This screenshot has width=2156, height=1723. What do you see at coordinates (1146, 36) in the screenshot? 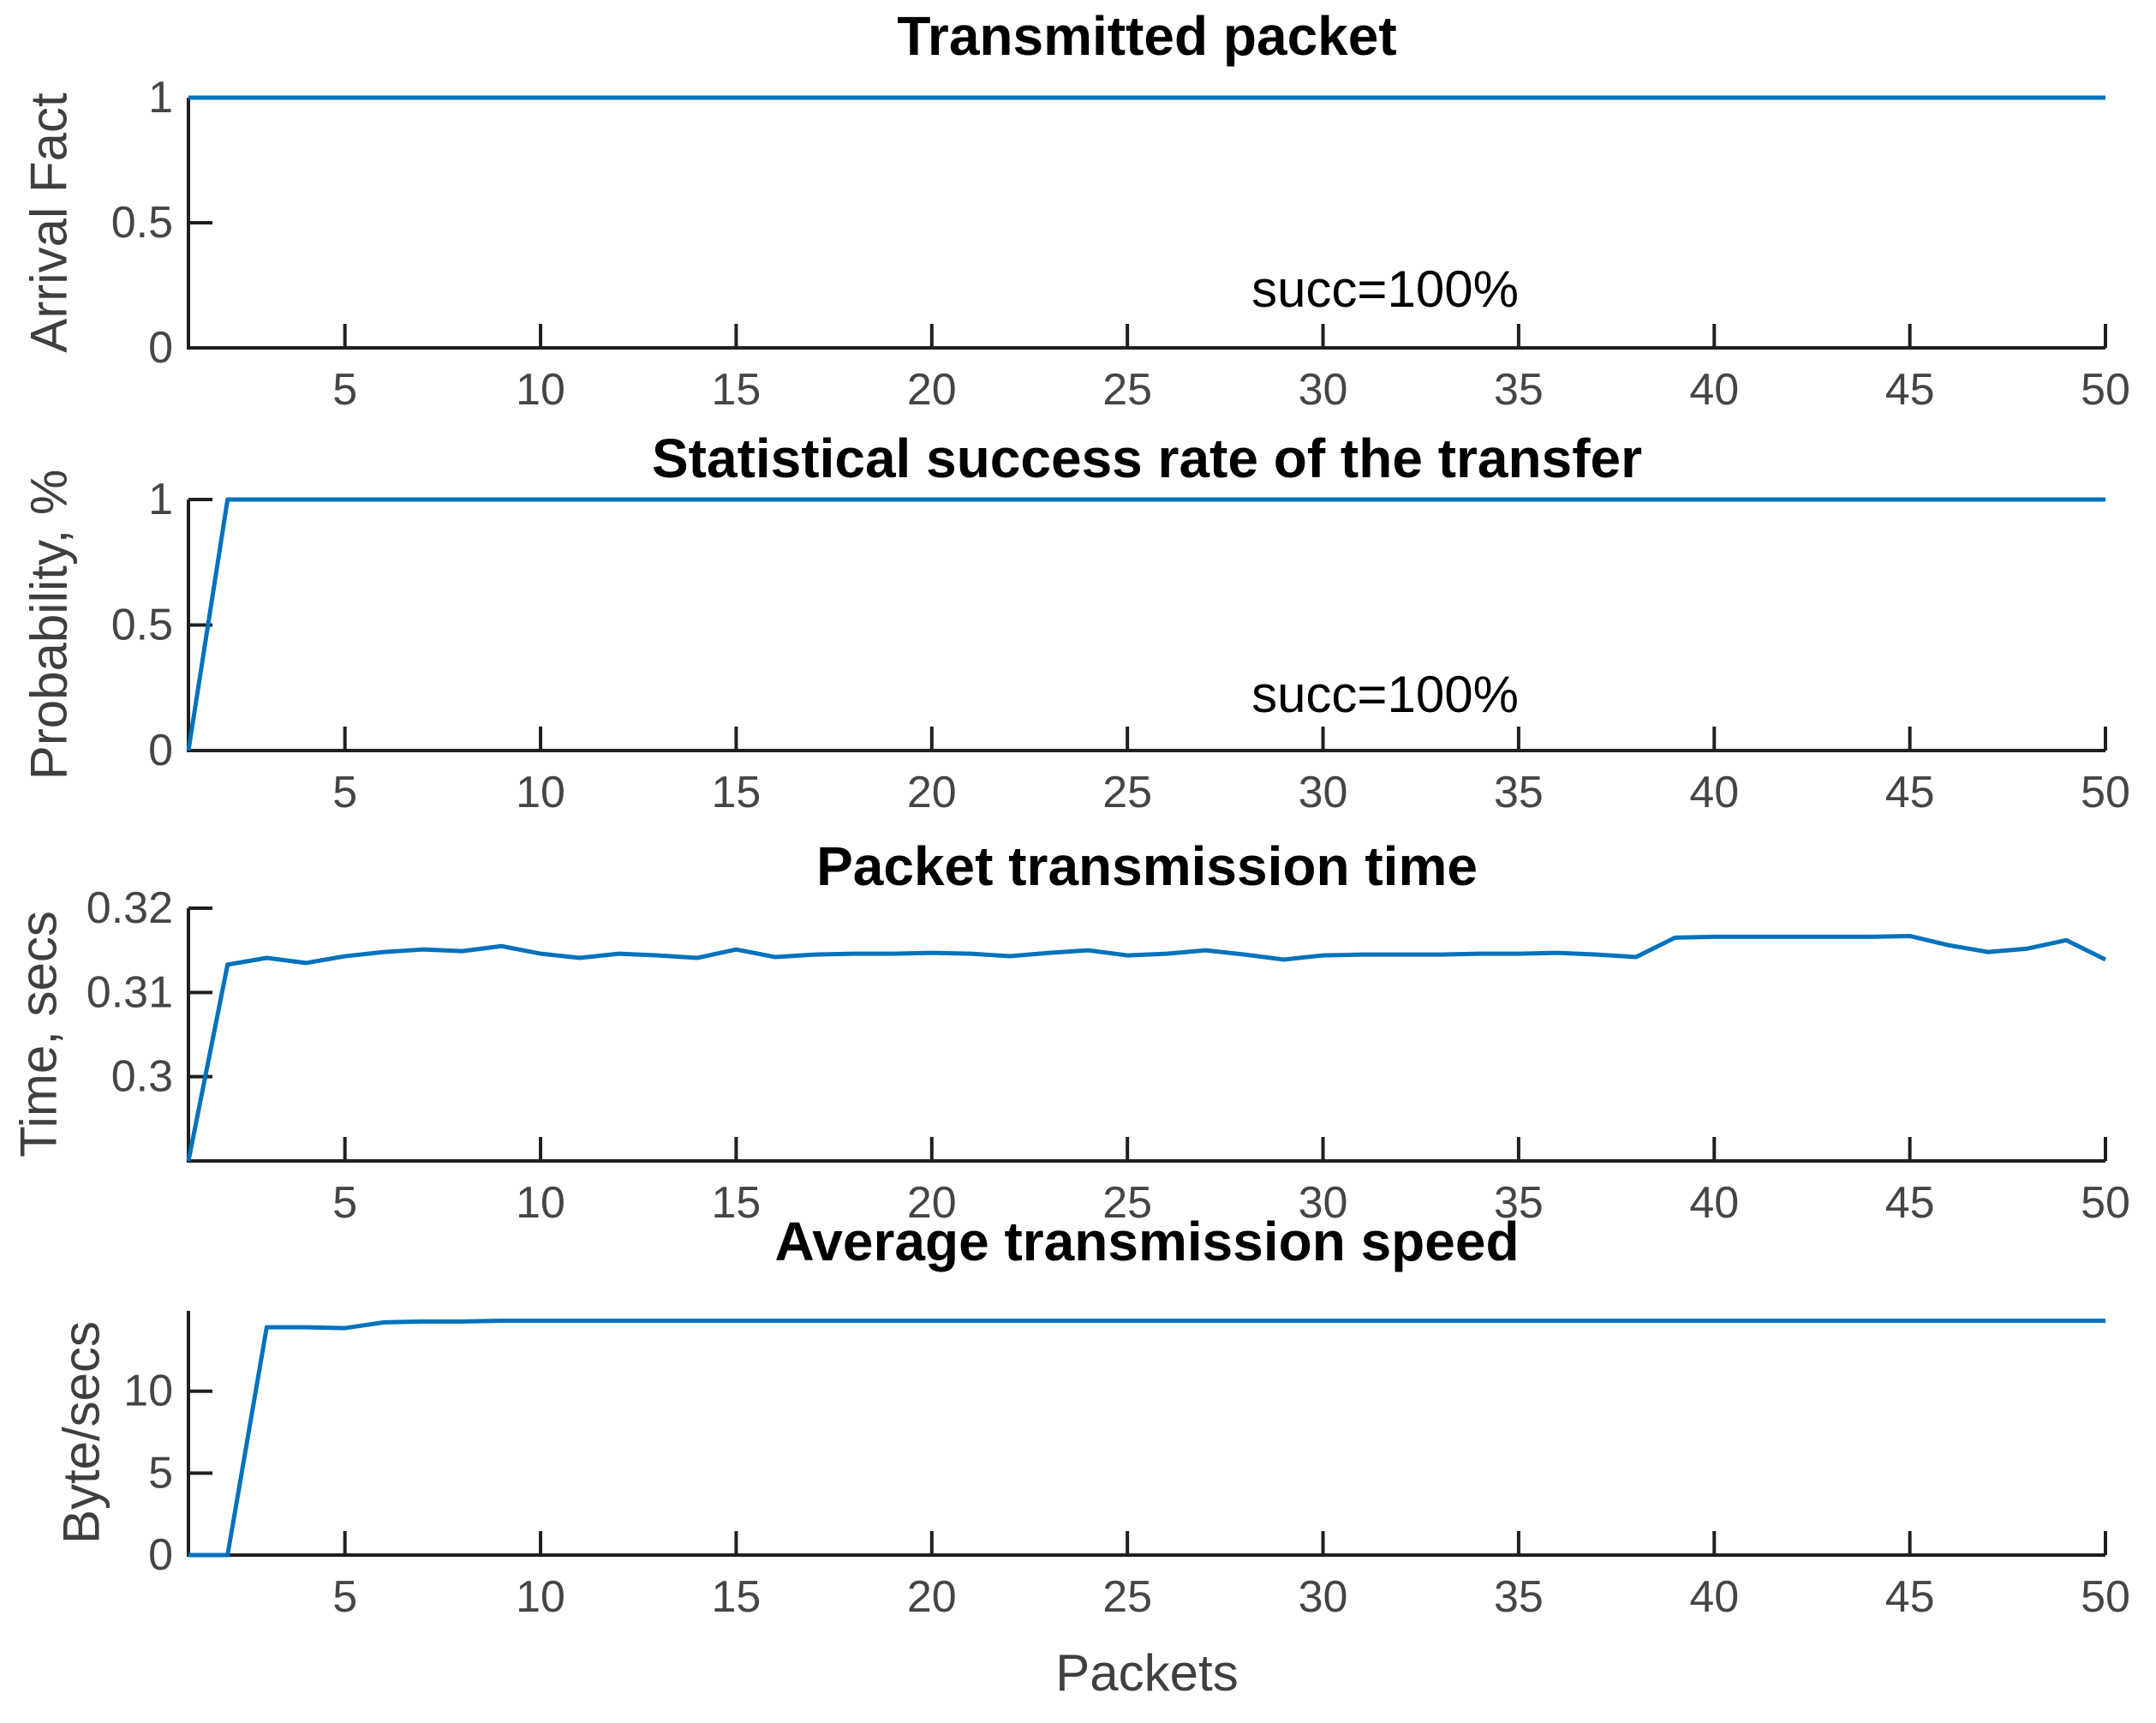
I see `subplot-1-title: Transmitted packet` at bounding box center [1146, 36].